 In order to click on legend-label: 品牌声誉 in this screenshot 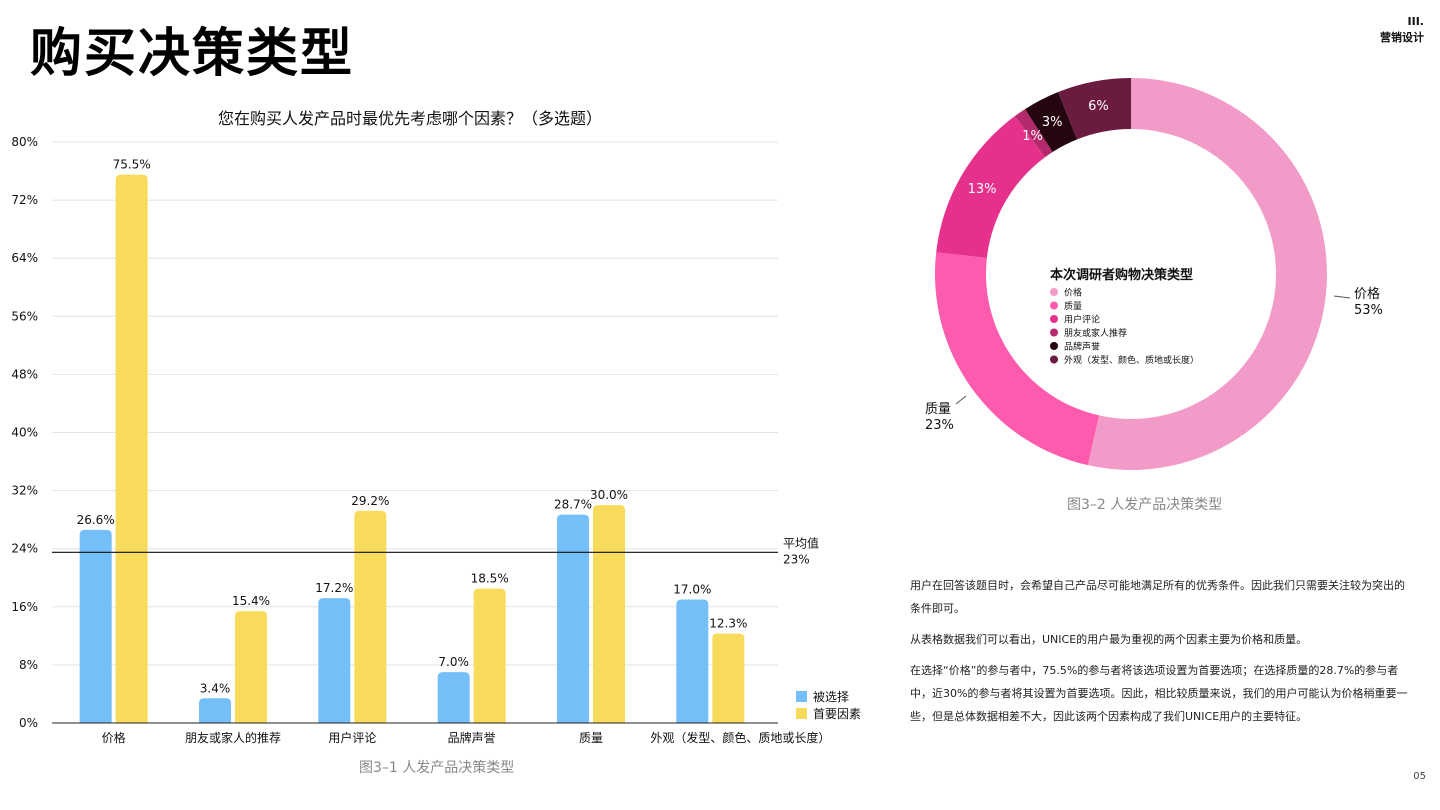, I will do `click(1082, 347)`.